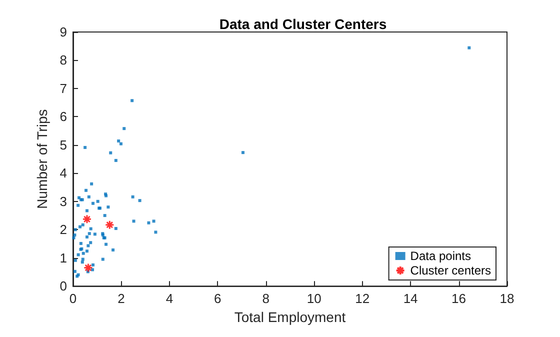 This screenshot has height=337, width=560. What do you see at coordinates (121, 298) in the screenshot?
I see `x-tick-label: 2` at bounding box center [121, 298].